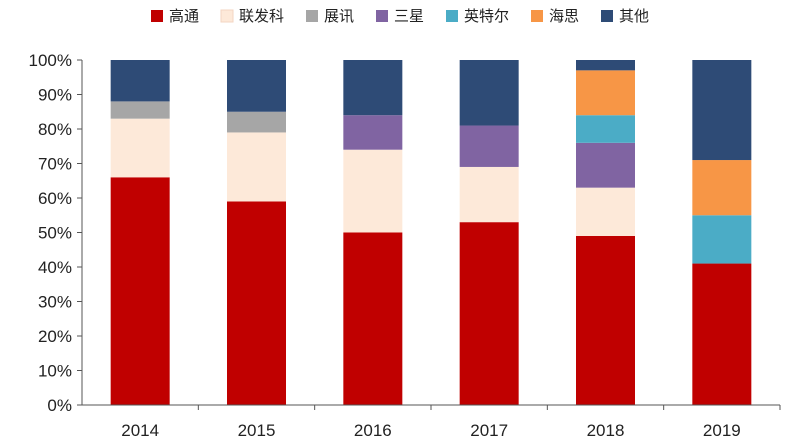 This screenshot has width=800, height=448. What do you see at coordinates (605, 211) in the screenshot?
I see `bar-segment-2018-联发科` at bounding box center [605, 211].